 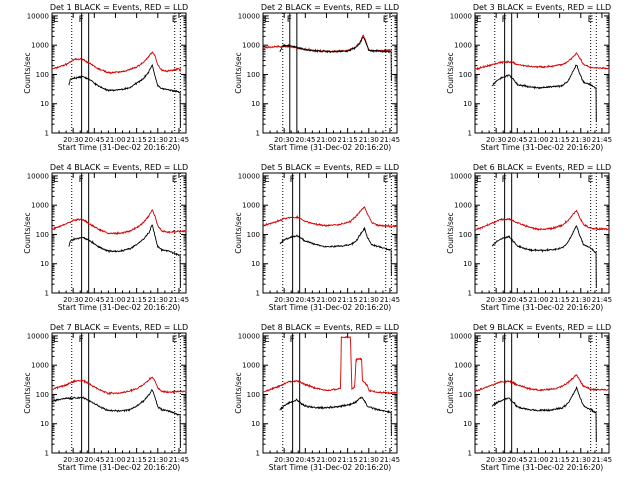 What do you see at coordinates (330, 327) in the screenshot?
I see `panel-title: Det 8 BLACK = Events, RED = LLD` at bounding box center [330, 327].